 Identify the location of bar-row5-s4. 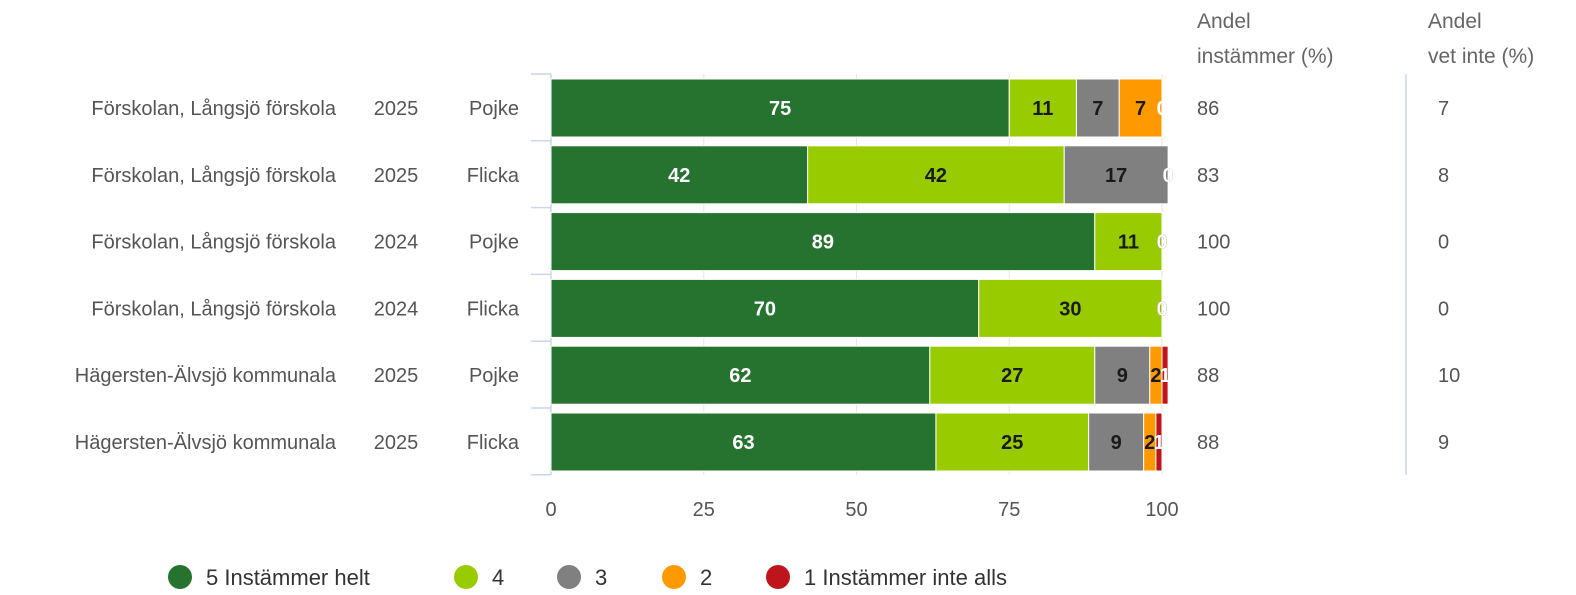
(1159, 442).